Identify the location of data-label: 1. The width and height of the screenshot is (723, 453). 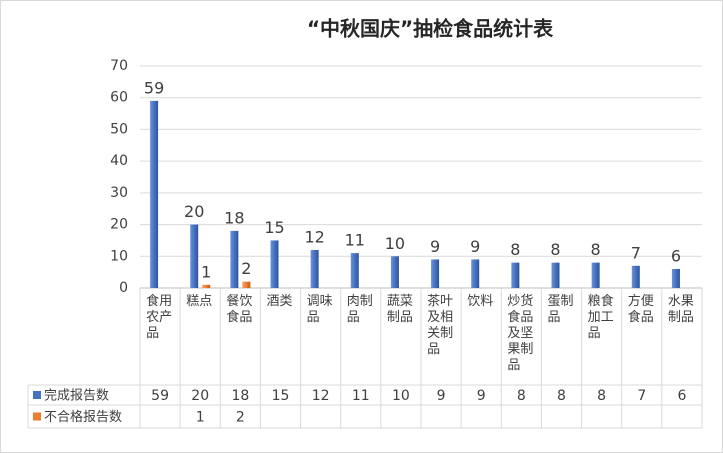
(206, 271).